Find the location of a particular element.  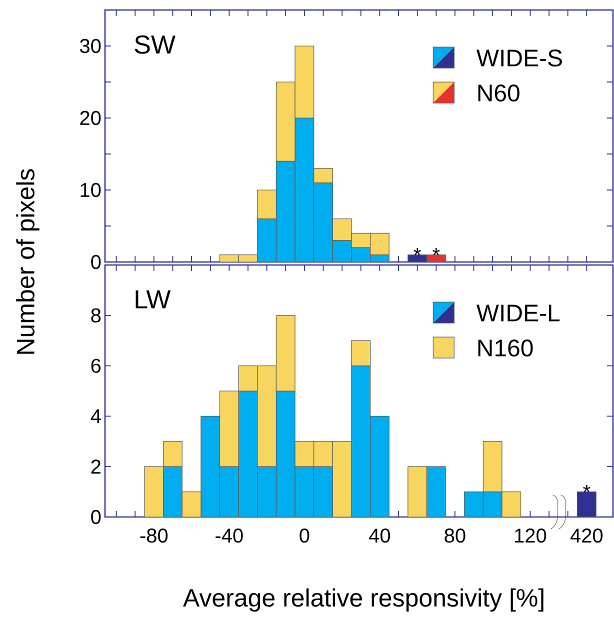

text: SW is located at coordinates (155, 44).